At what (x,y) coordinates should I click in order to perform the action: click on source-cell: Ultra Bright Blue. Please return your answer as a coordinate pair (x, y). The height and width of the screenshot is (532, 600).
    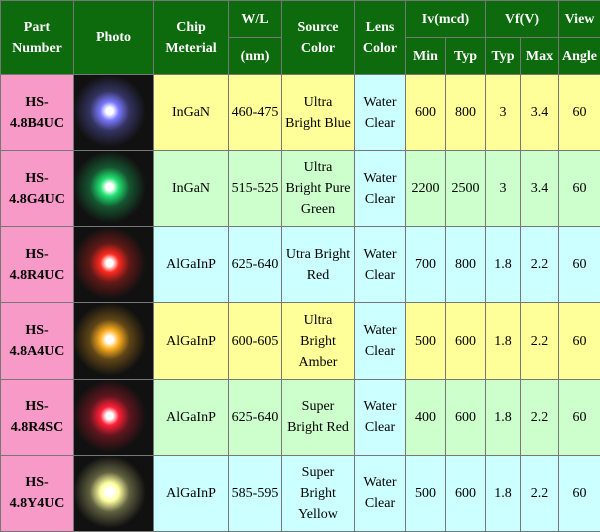
    Looking at the image, I should click on (318, 112).